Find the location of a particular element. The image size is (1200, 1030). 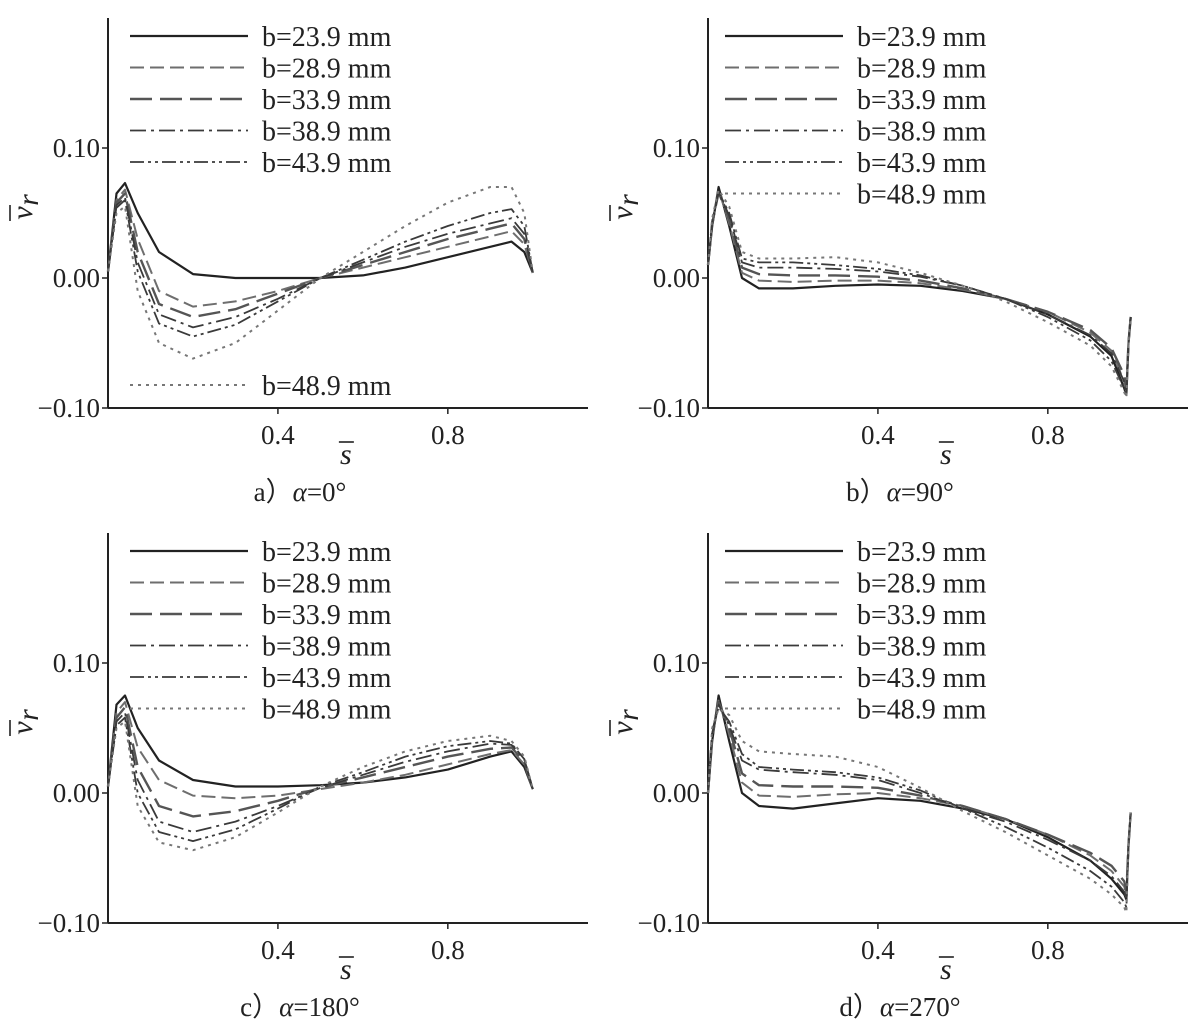

y-axis-label-a: v is located at coordinates (22, 213).